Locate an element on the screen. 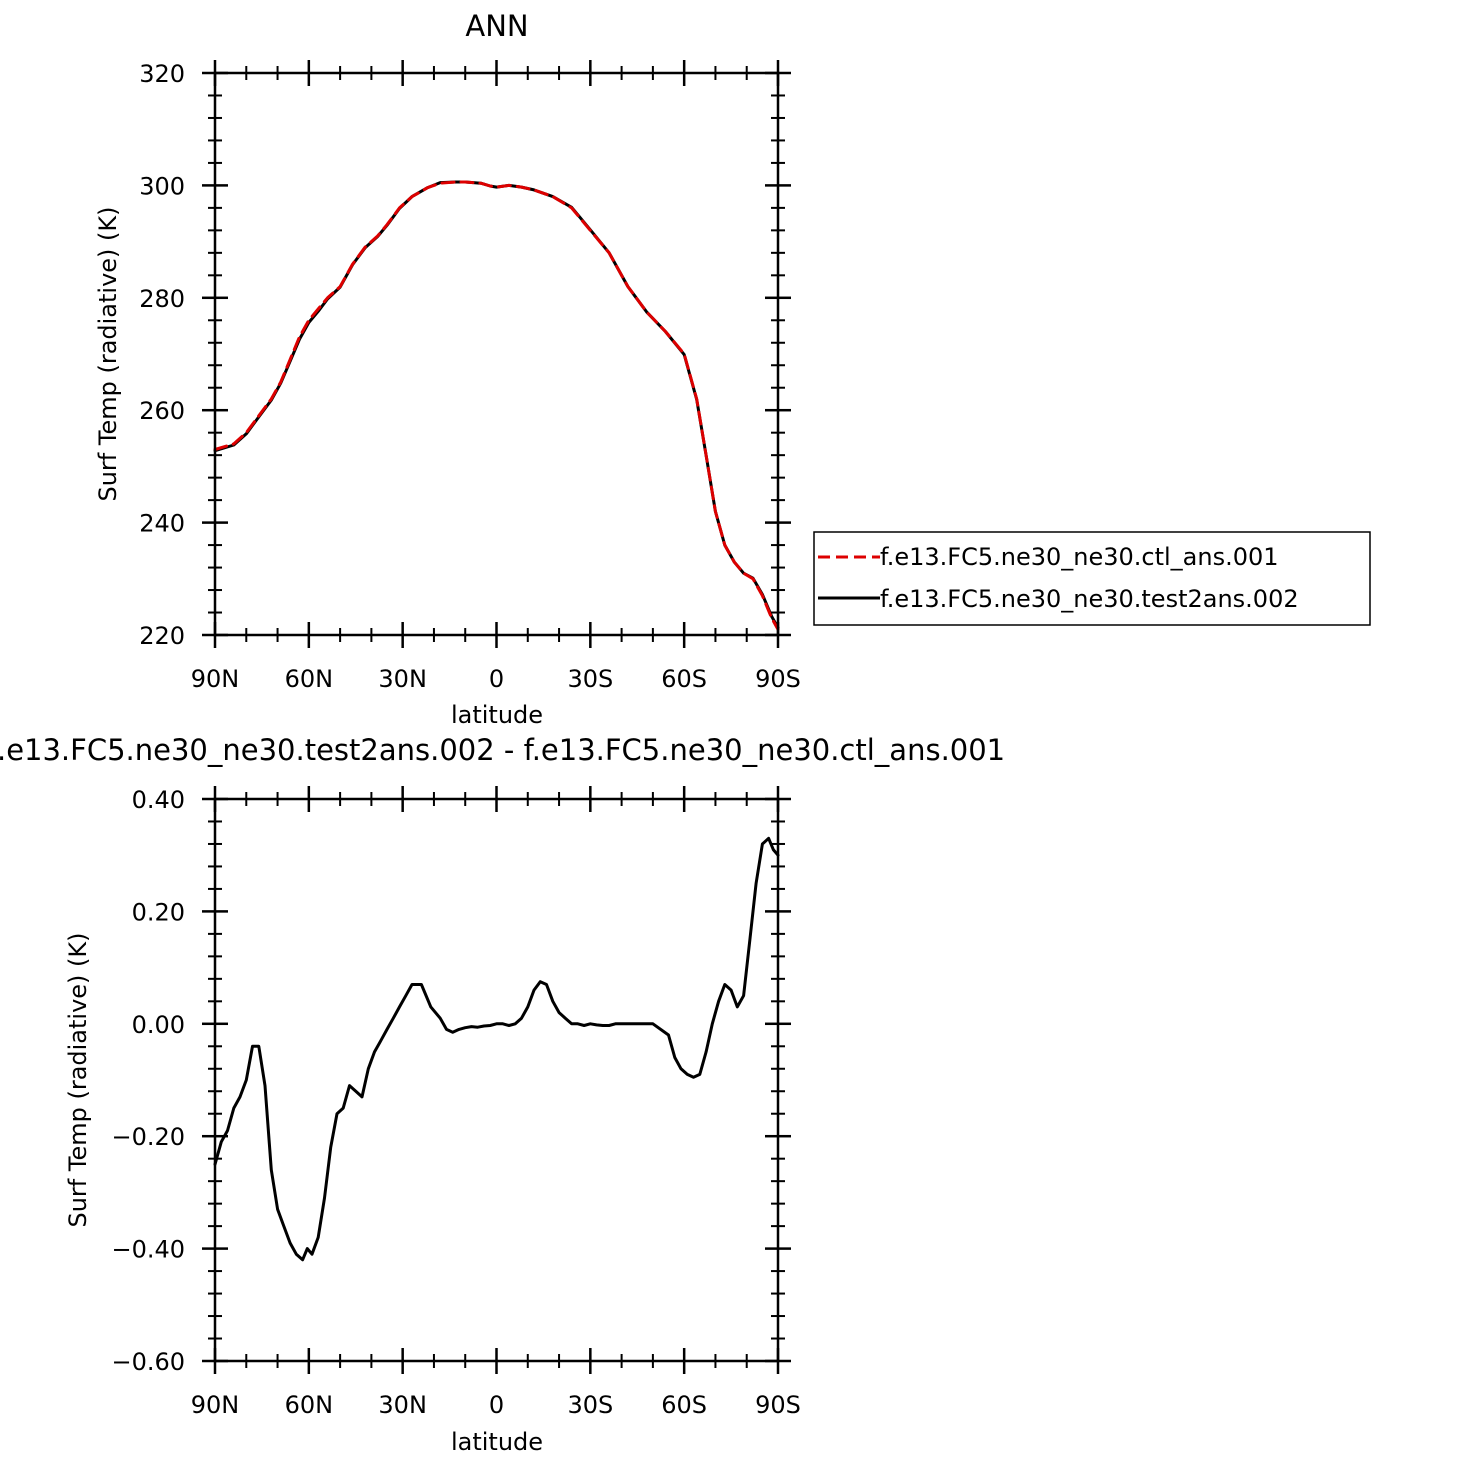  y-tick-label: 260 is located at coordinates (162, 411).